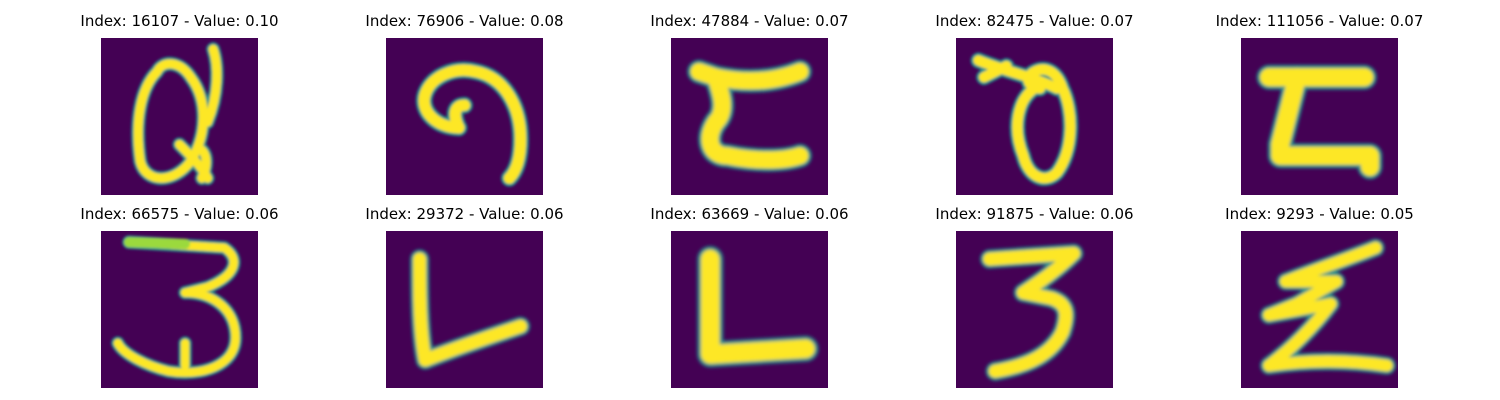 The height and width of the screenshot is (400, 1500). I want to click on panel-title: Index: 91875 - Value: 0.06, so click(1034, 214).